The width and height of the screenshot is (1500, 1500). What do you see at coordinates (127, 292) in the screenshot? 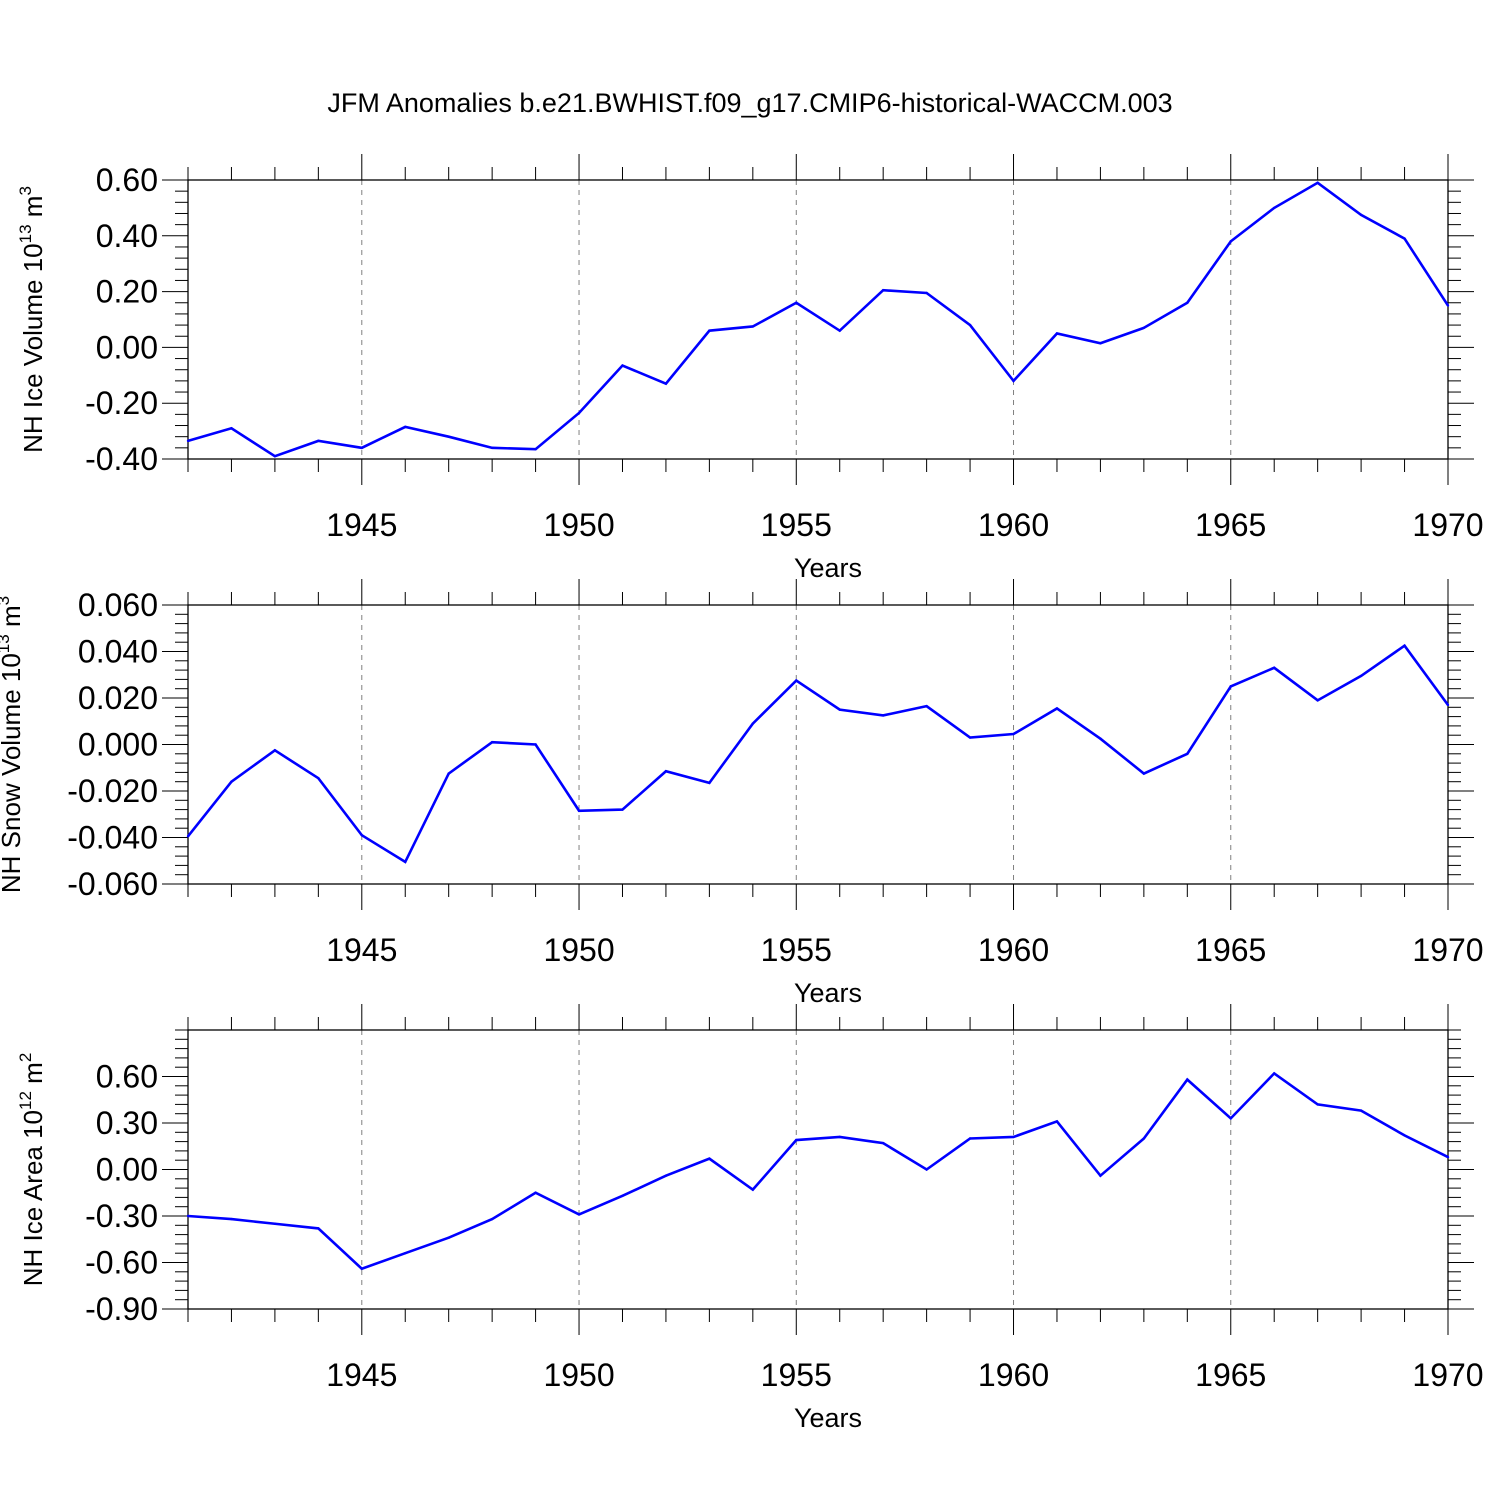
I see `y-tick-label: 0.20` at bounding box center [127, 292].